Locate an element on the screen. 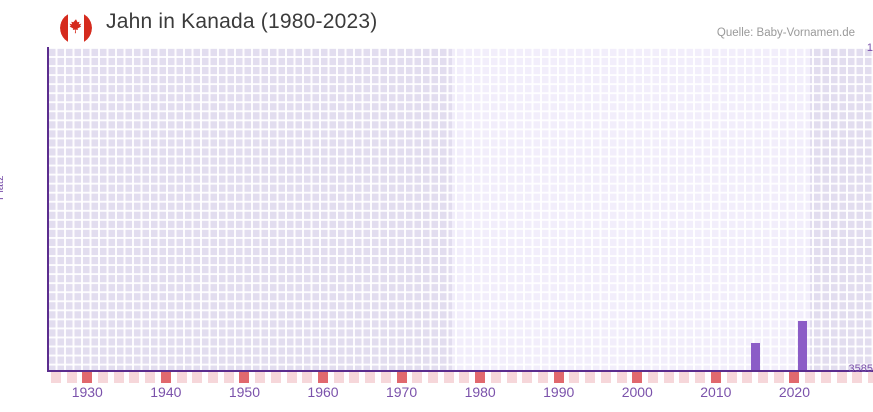  x-tick-1948 is located at coordinates (228, 377).